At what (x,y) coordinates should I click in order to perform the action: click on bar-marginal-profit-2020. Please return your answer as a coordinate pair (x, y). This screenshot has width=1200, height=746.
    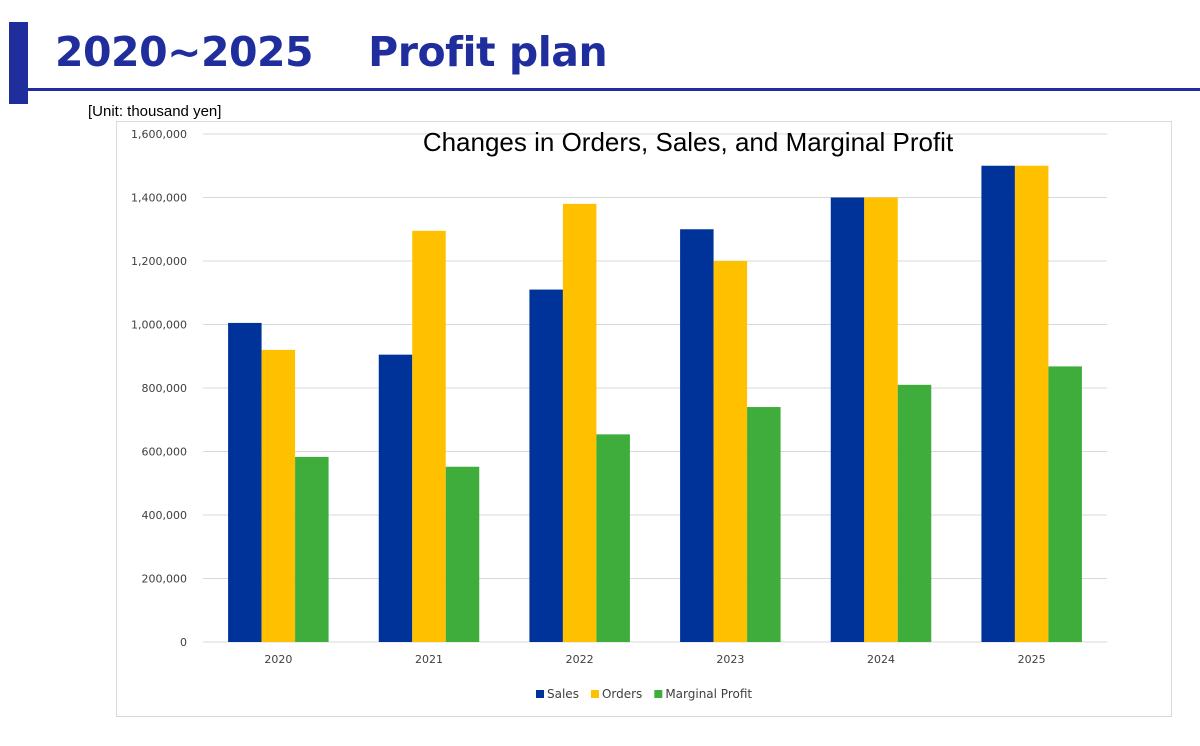
    Looking at the image, I should click on (312, 549).